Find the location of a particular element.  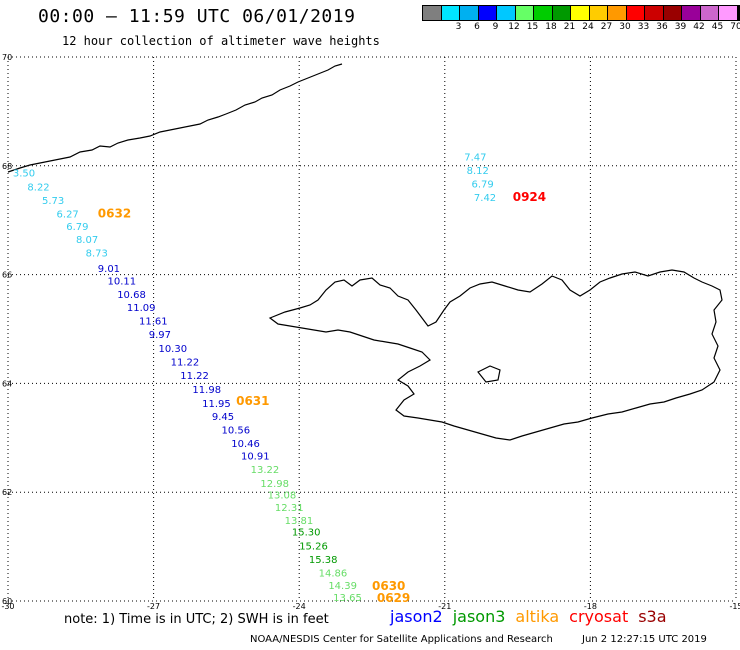

satellite-altika: altika is located at coordinates (537, 616).